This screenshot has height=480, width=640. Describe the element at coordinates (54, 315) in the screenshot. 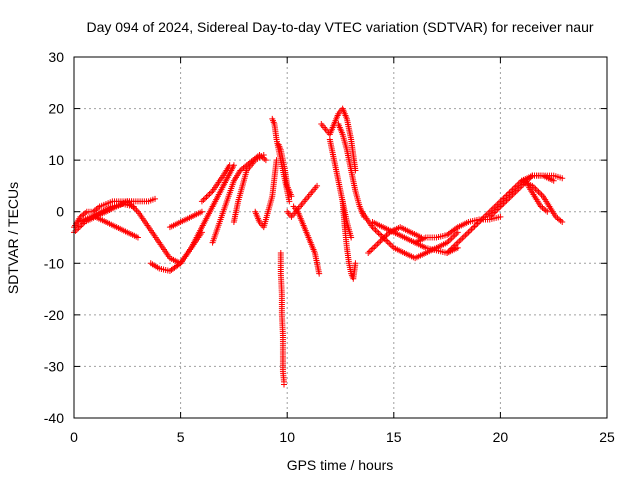

I see `y-tick-label: -20` at that location.